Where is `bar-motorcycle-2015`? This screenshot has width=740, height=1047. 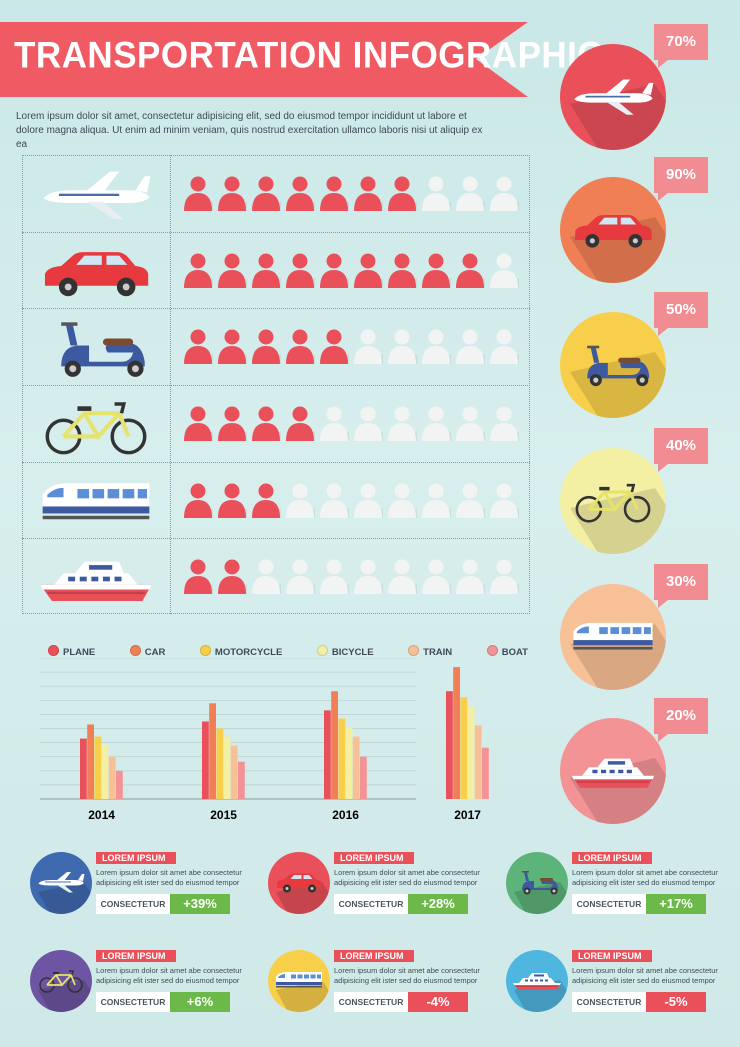 bar-motorcycle-2015 is located at coordinates (220, 763).